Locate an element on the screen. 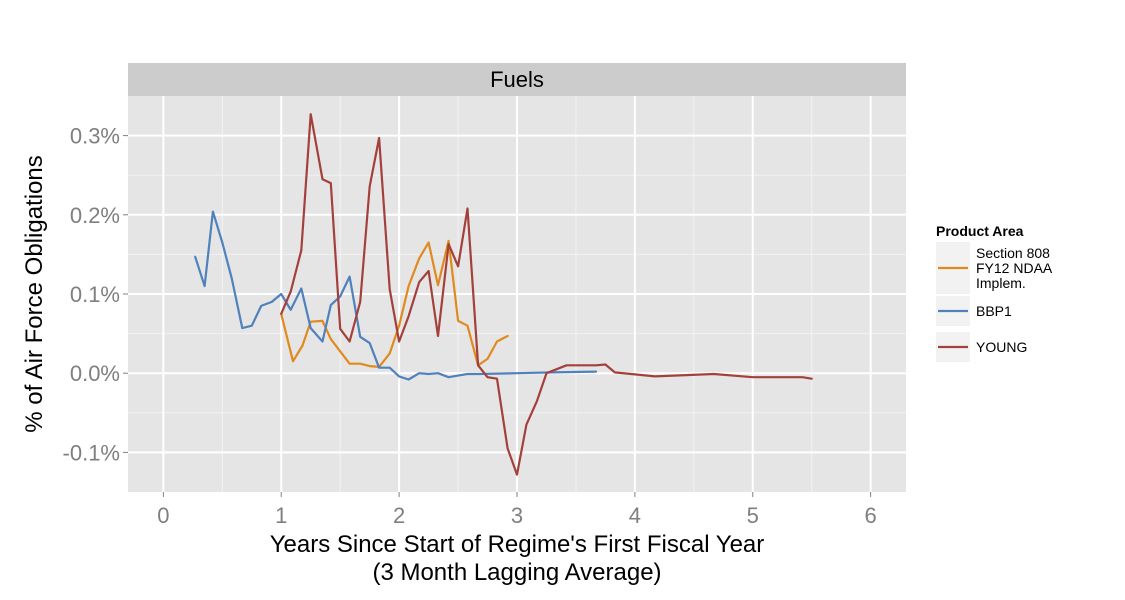  x-tick-label: 5 is located at coordinates (753, 515).